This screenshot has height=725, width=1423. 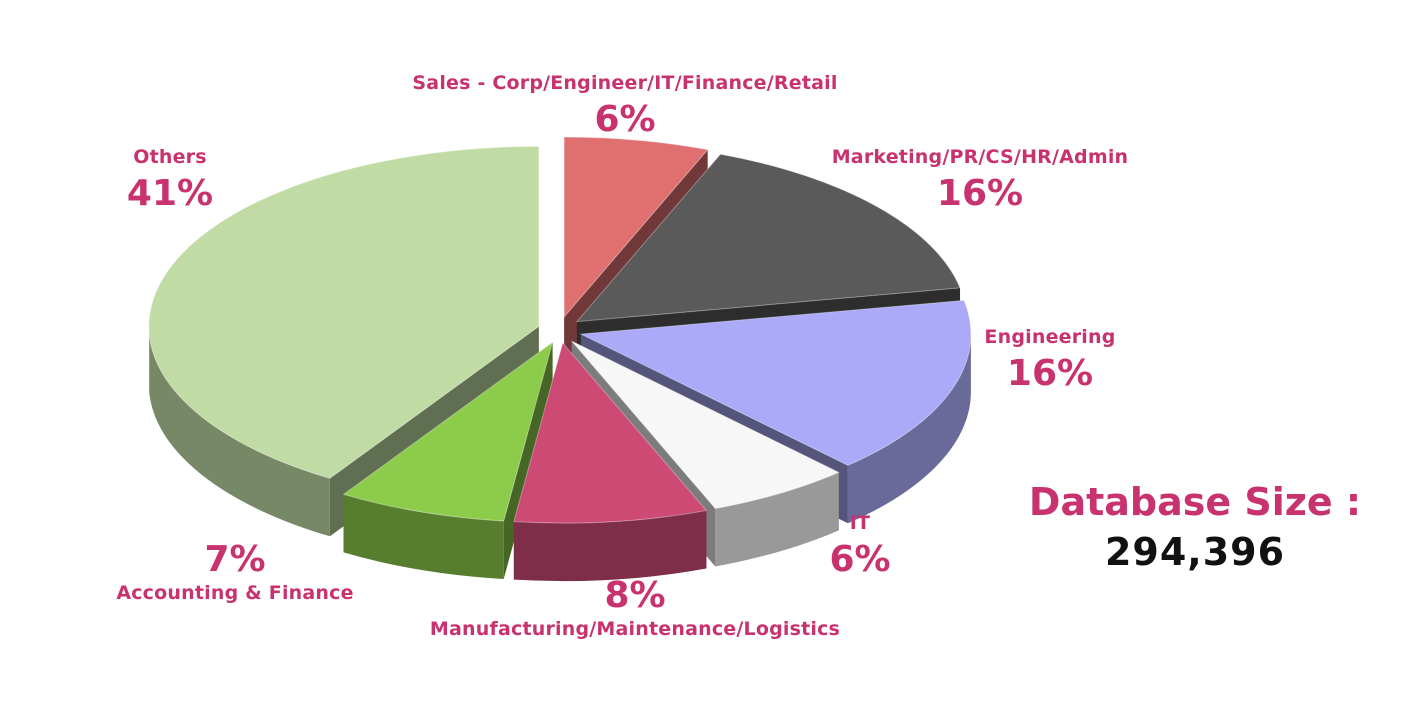 I want to click on slice-sales-top, so click(x=636, y=227).